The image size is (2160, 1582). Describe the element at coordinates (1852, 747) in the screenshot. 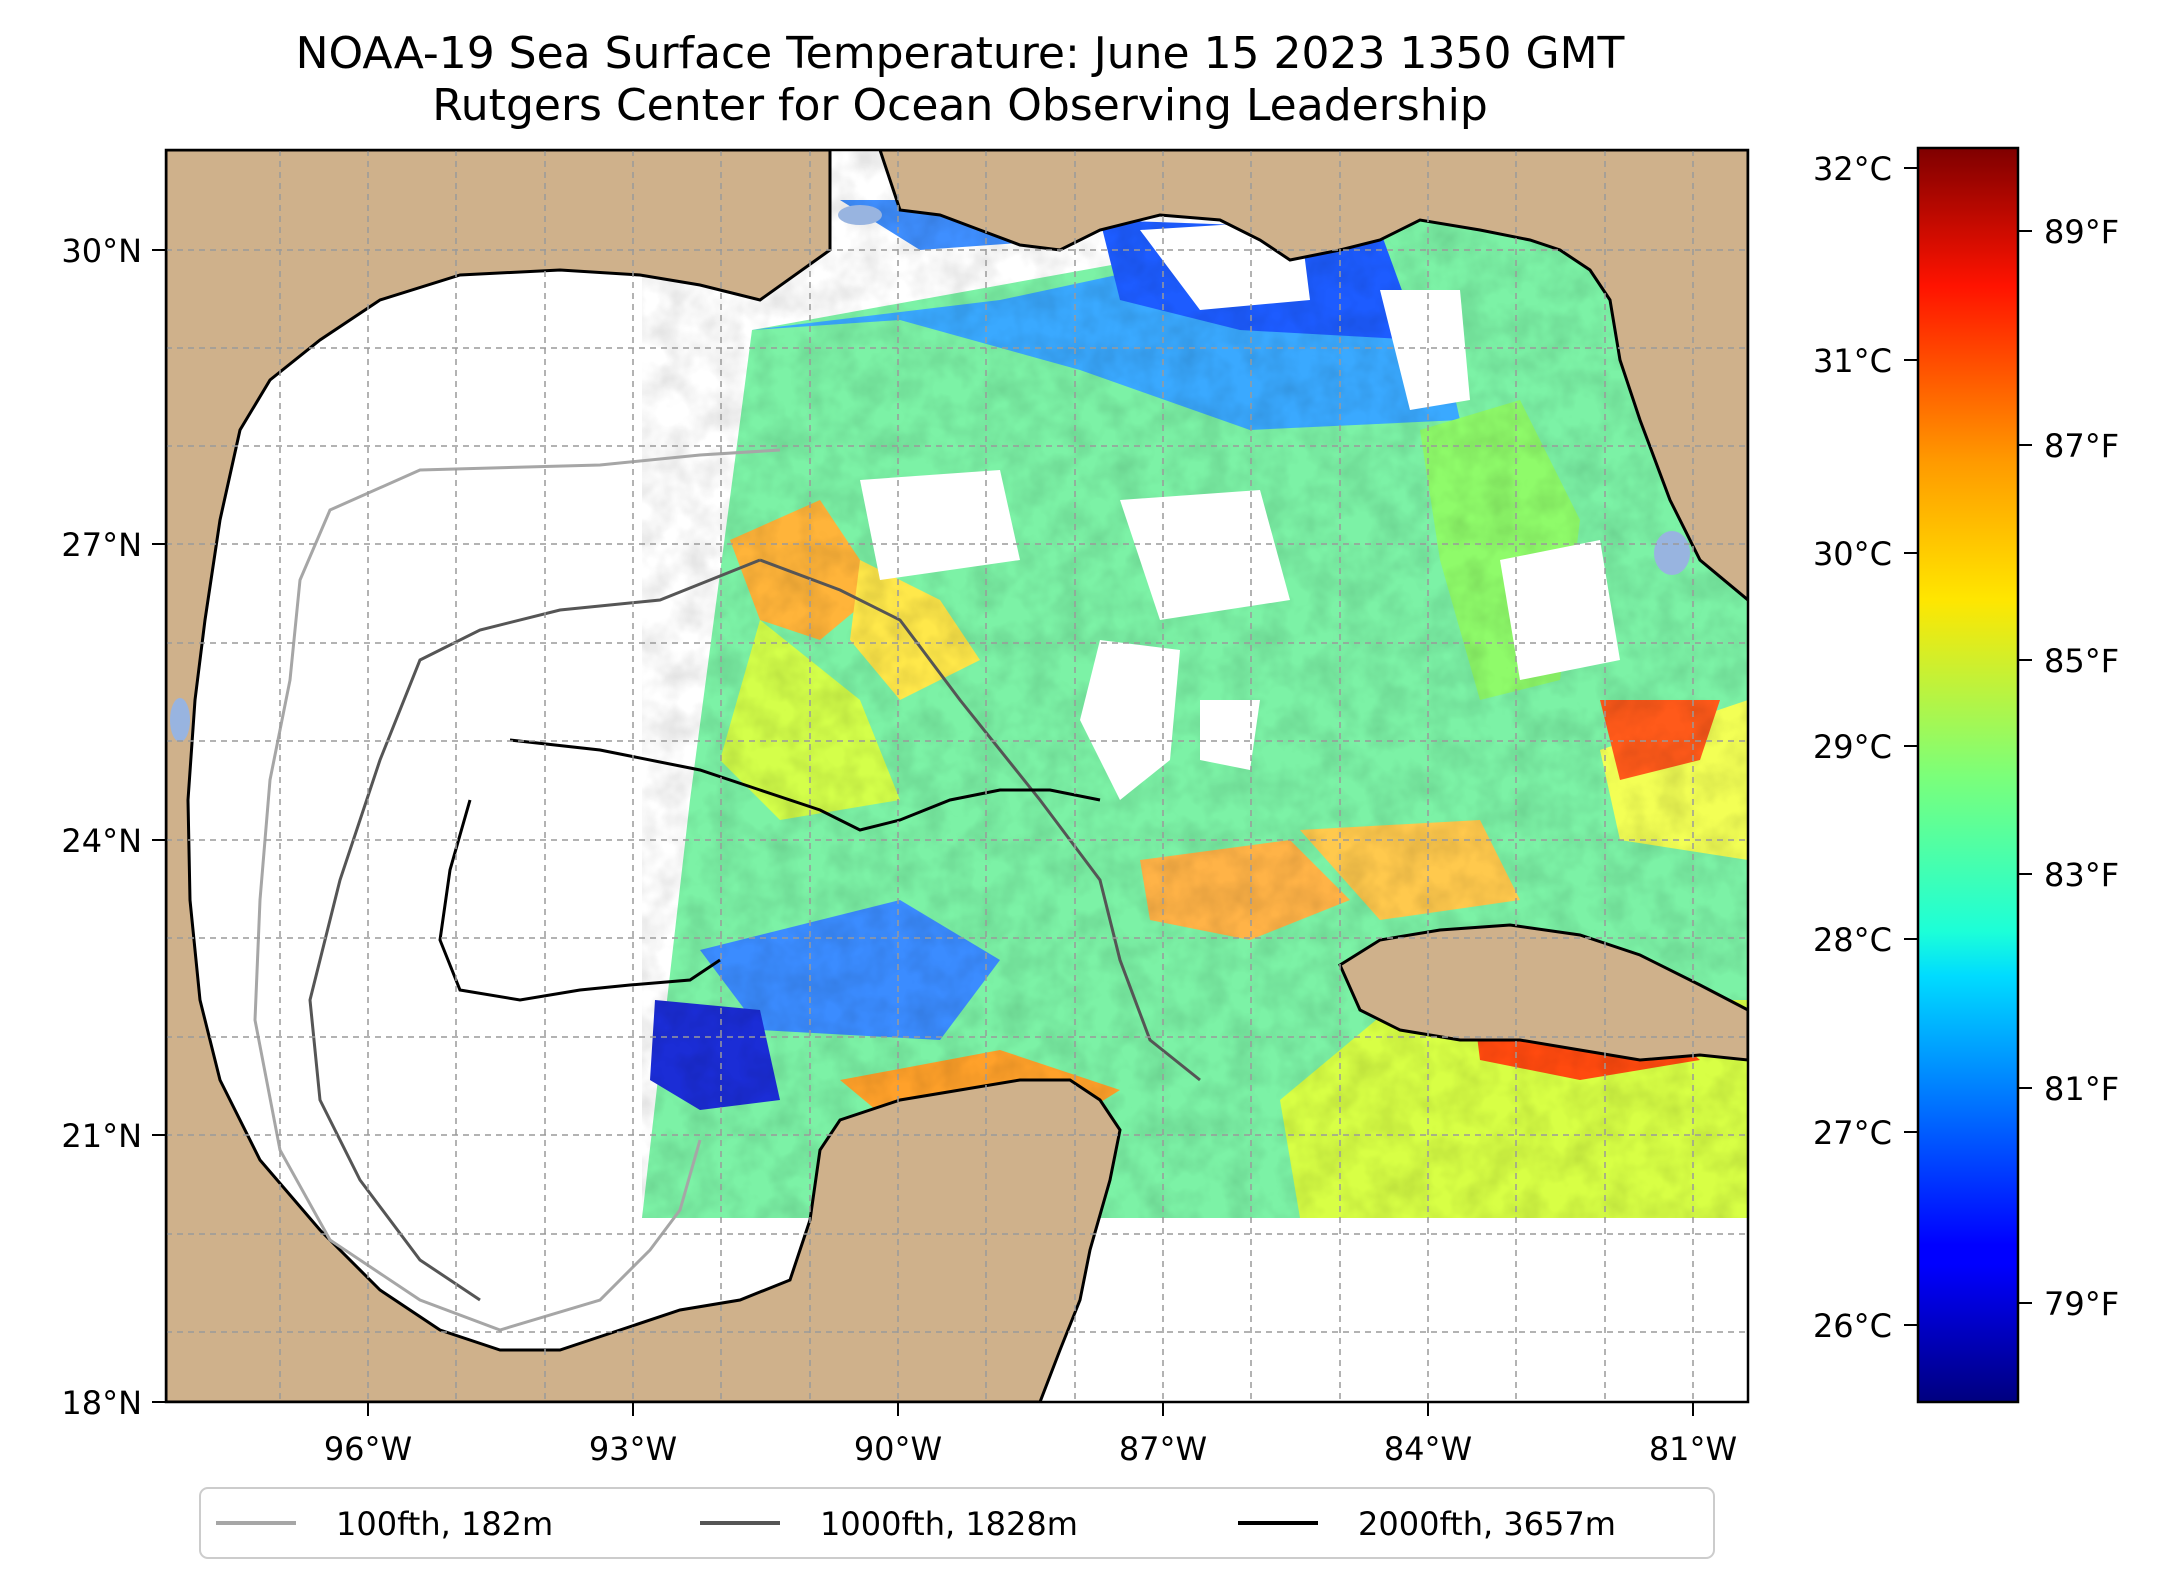

I see `celsius-tick-label: 29°C` at that location.